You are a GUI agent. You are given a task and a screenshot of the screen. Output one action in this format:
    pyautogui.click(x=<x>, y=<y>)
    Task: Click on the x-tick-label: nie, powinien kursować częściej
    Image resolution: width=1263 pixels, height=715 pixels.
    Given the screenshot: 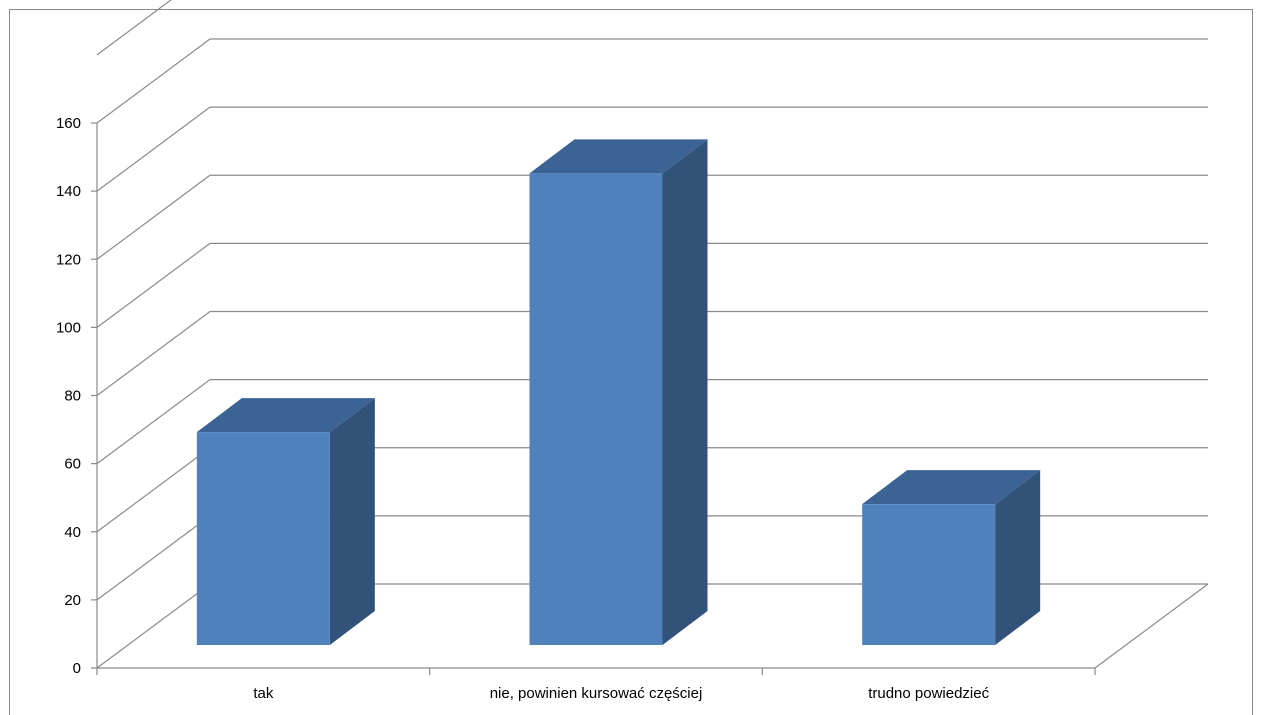 What is the action you would take?
    pyautogui.click(x=596, y=693)
    